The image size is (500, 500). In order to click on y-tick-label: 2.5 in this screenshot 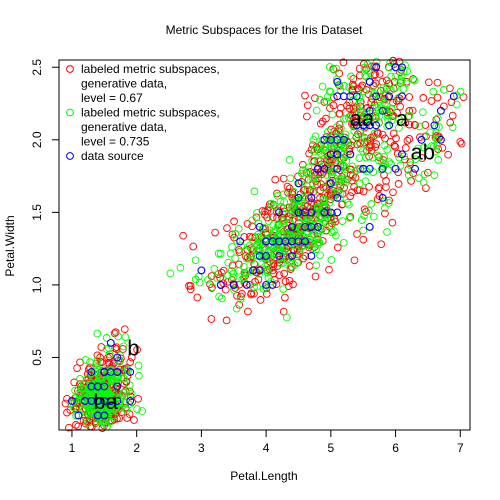, I will do `click(37, 67)`.